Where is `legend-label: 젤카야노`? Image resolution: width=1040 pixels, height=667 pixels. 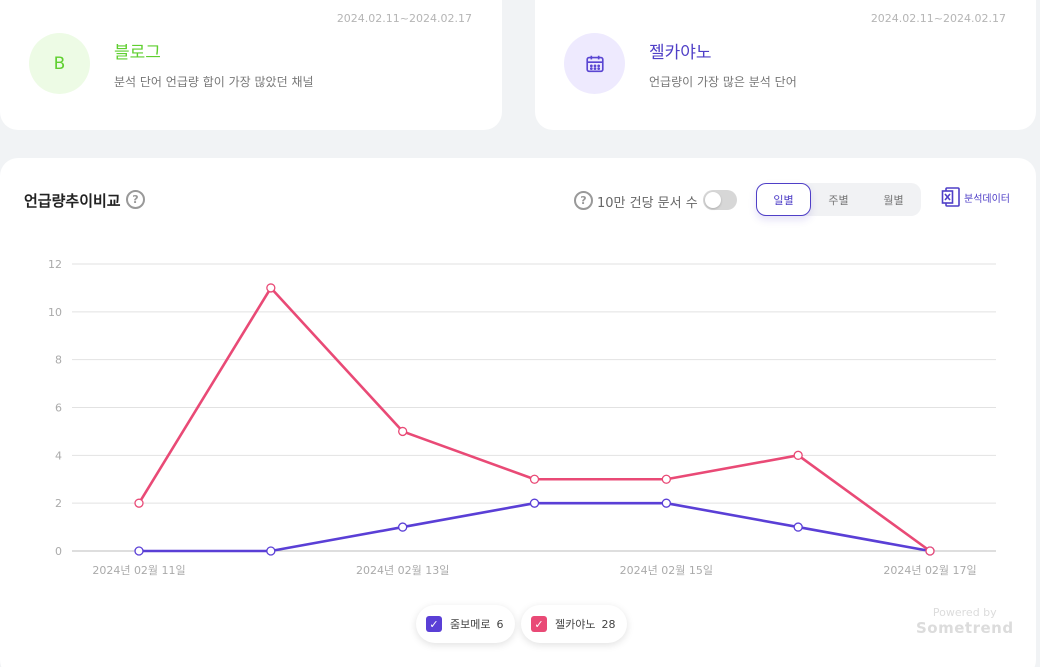 legend-label: 젤카야노 is located at coordinates (575, 624).